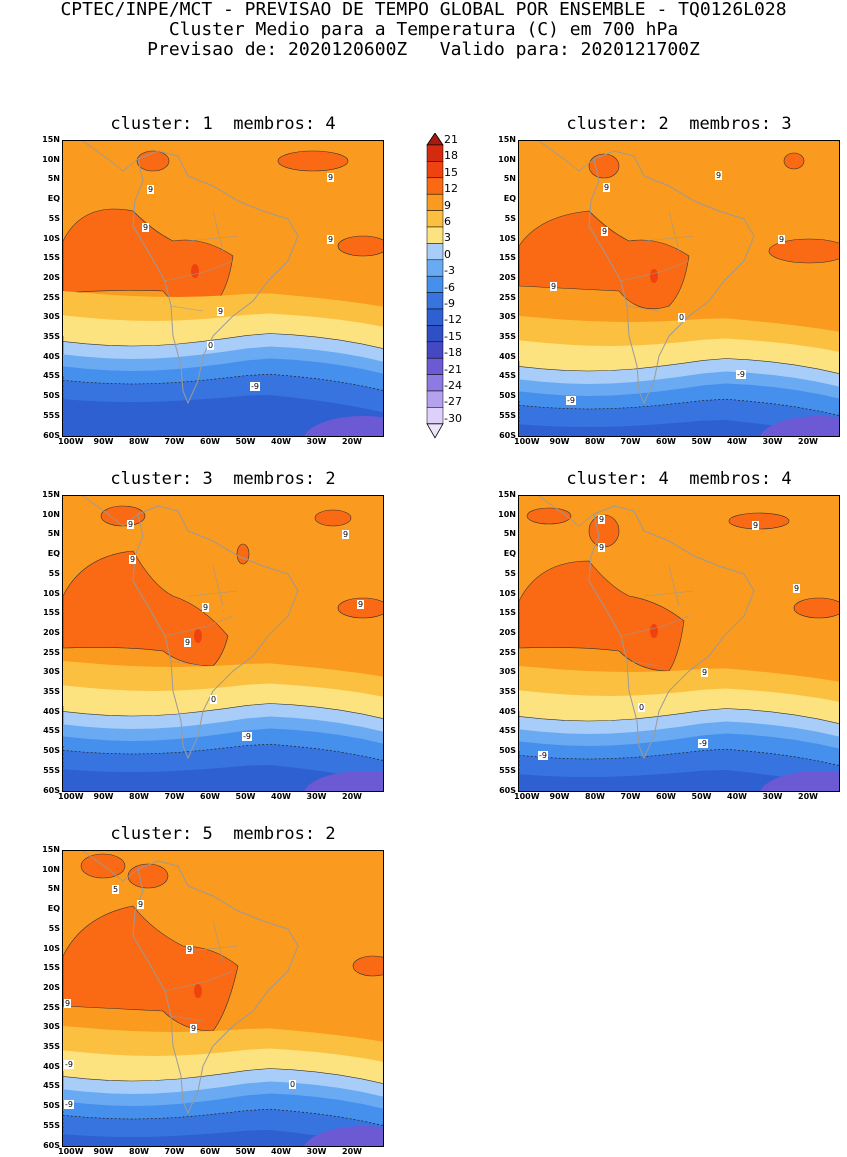 The width and height of the screenshot is (847, 1157). Describe the element at coordinates (343, 426) in the screenshot. I see `cold-core` at that location.